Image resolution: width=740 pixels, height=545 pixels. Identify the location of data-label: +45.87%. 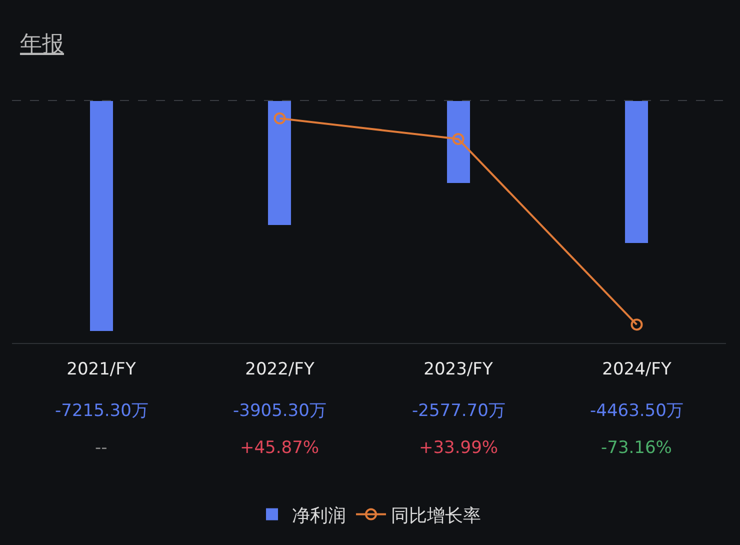
(280, 448).